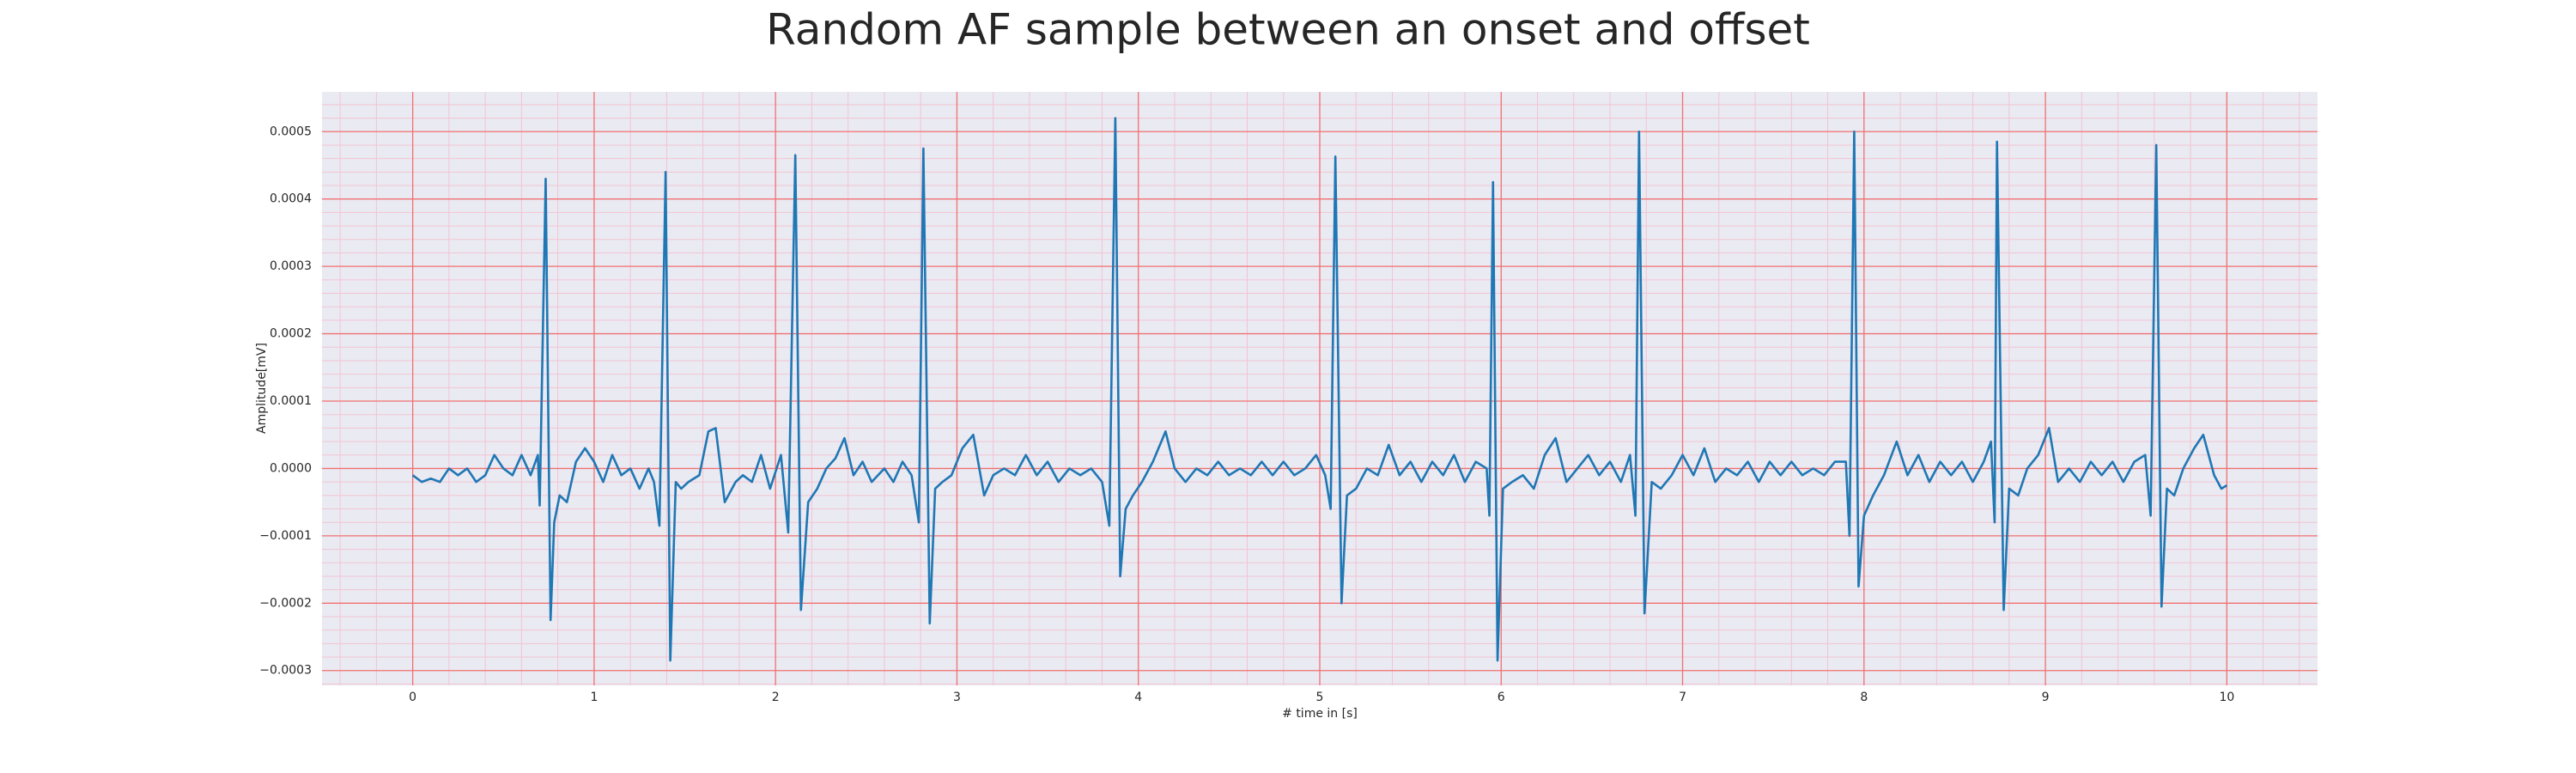 The width and height of the screenshot is (2576, 773). Describe the element at coordinates (291, 131) in the screenshot. I see `y-tick-label: 0.0005` at that location.